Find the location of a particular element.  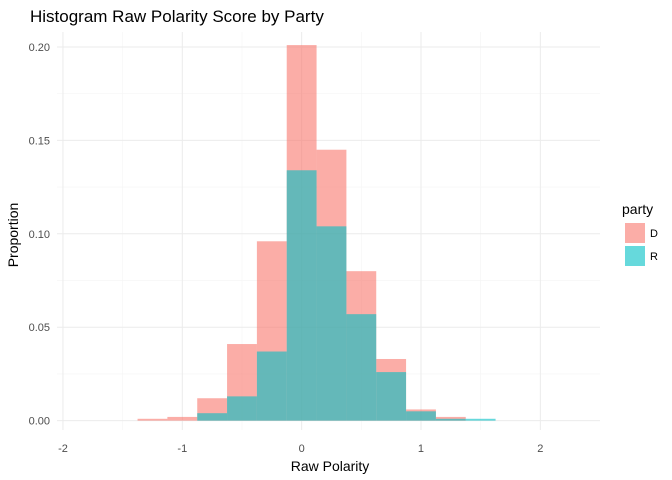

x-tick-label: 0 is located at coordinates (302, 449).